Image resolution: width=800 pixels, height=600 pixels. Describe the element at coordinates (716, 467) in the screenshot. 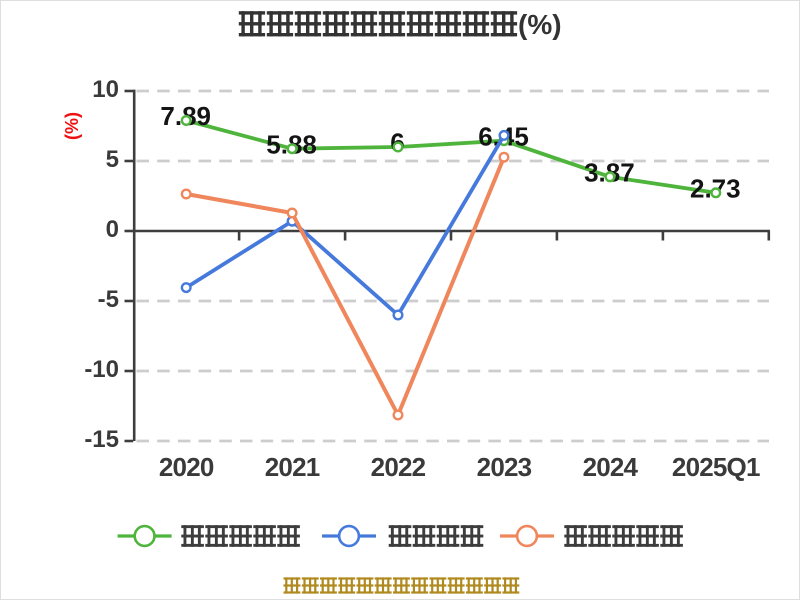

I see `svg-text: 2025Q1` at that location.